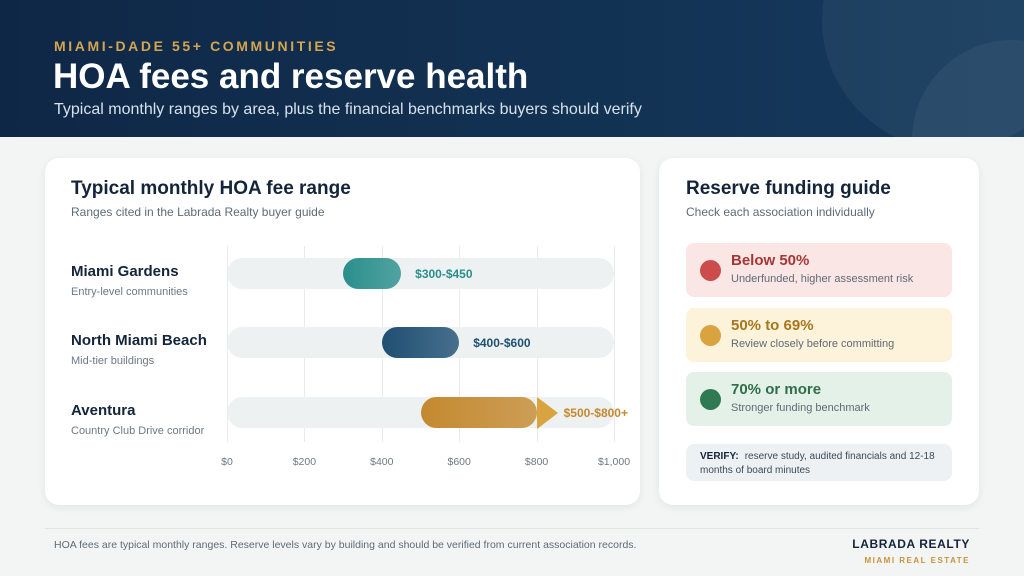 The height and width of the screenshot is (576, 1024). Describe the element at coordinates (125, 271) in the screenshot. I see `row-name: Miami Gardens` at that location.